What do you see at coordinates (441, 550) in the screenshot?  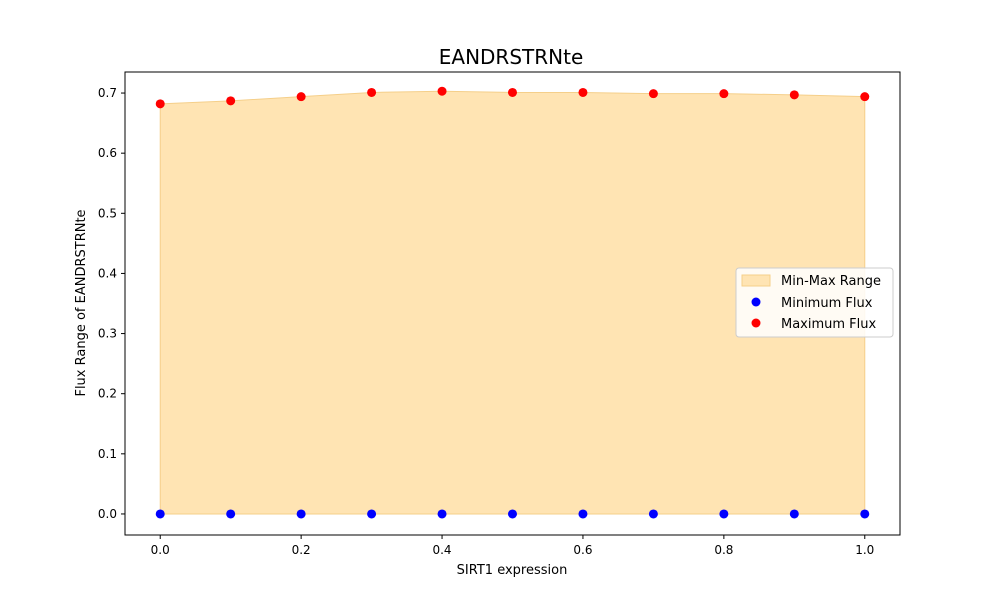 I see `x-tick-label: 0.4` at bounding box center [441, 550].